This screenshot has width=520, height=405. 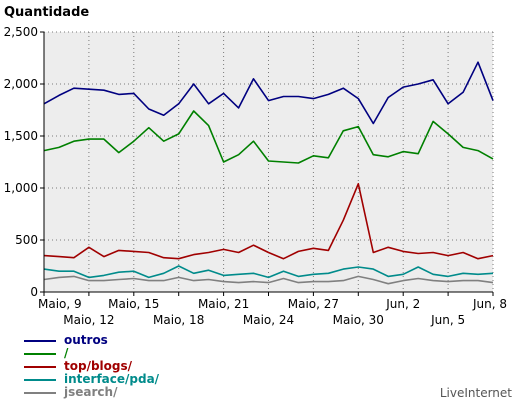 What do you see at coordinates (34, 292) in the screenshot?
I see `y-tick-label: 0` at bounding box center [34, 292].